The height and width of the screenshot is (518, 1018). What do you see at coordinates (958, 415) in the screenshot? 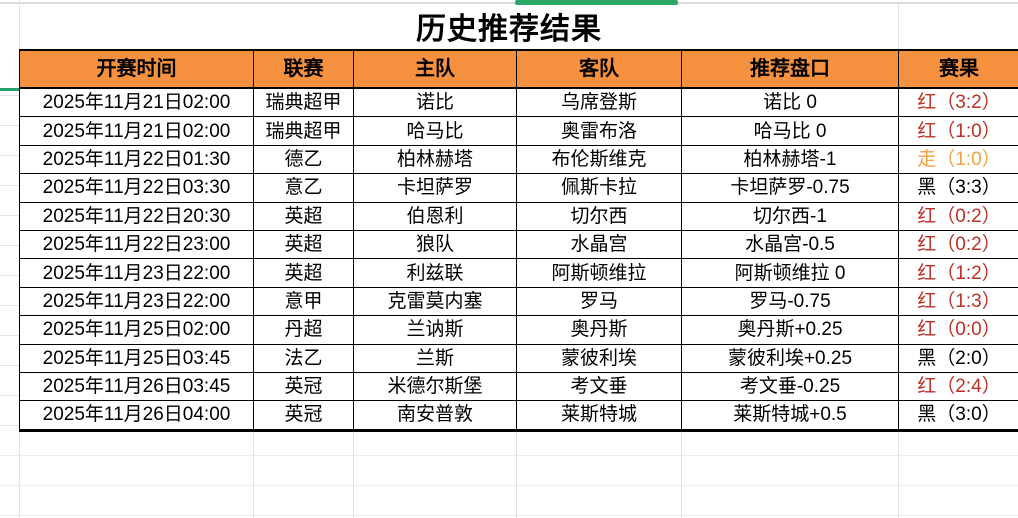
I see `cell-result: 黑（3:0）` at bounding box center [958, 415].